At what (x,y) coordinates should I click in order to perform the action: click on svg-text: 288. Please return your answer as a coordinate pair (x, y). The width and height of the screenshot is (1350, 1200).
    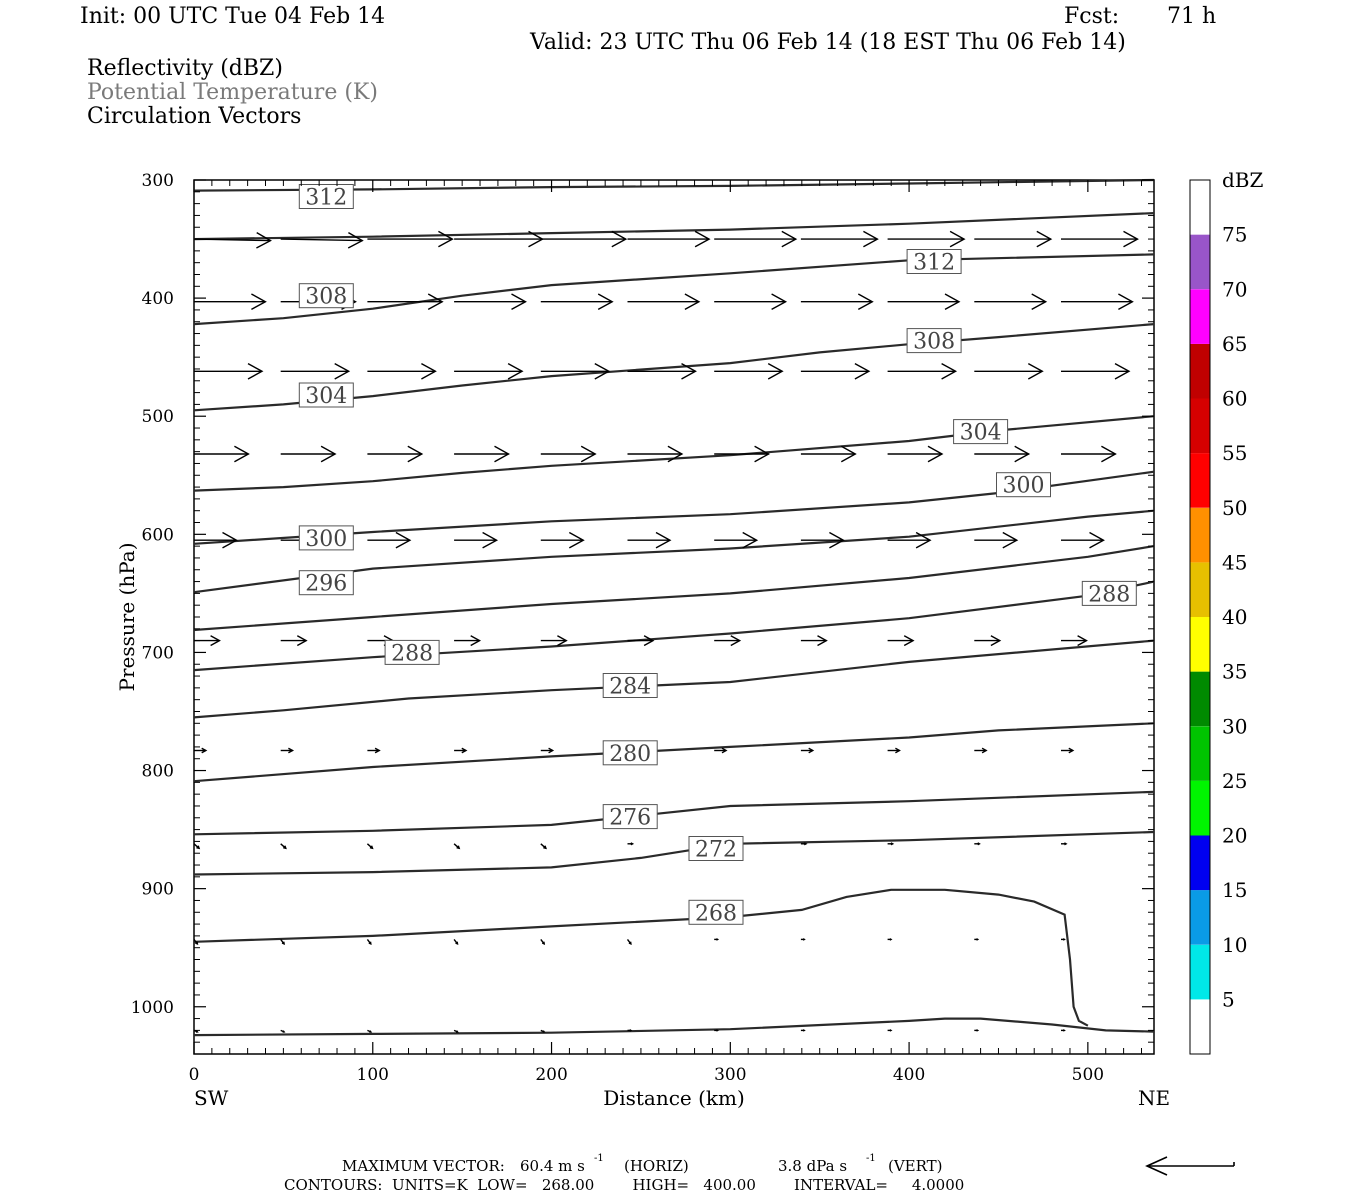
    Looking at the image, I should click on (1109, 594).